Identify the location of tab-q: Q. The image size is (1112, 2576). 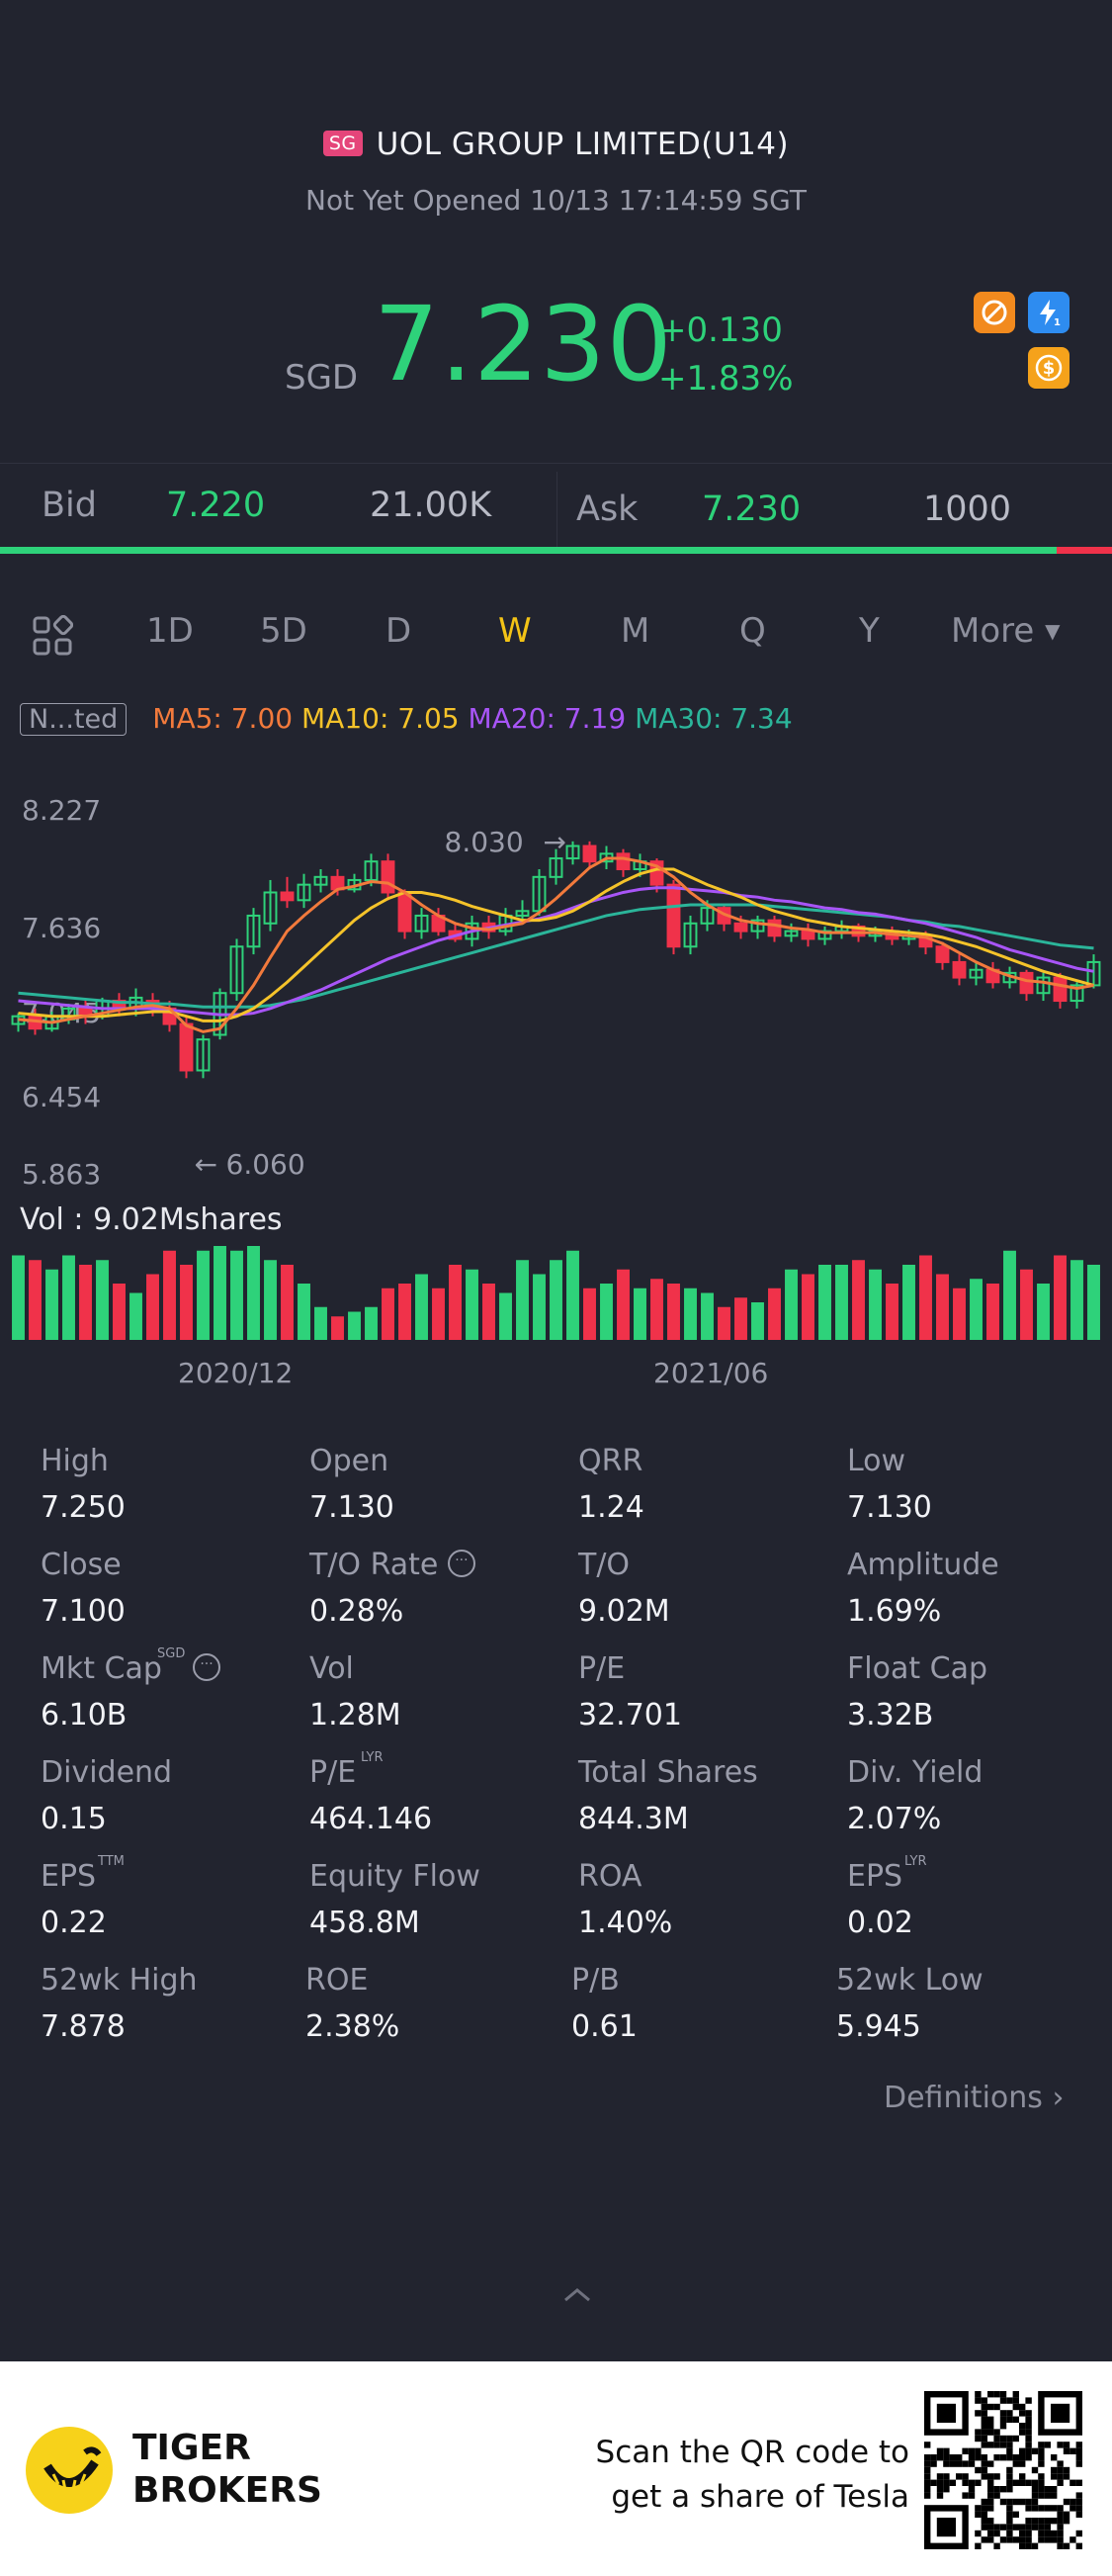
(753, 631).